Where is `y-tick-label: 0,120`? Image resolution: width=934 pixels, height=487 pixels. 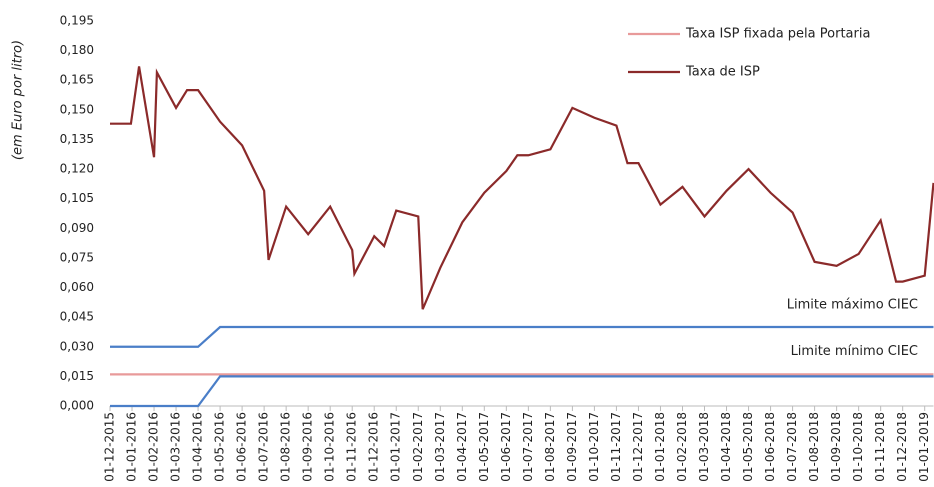
y-tick-label: 0,120 is located at coordinates (77, 169).